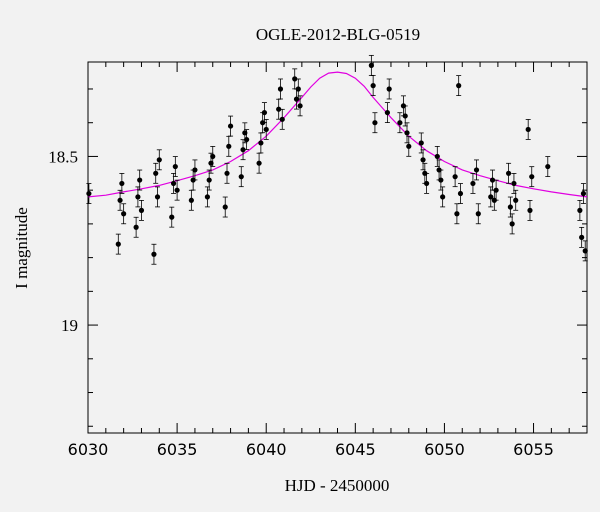 Image resolution: width=600 pixels, height=512 pixels. I want to click on x-tick-label: 6040, so click(266, 449).